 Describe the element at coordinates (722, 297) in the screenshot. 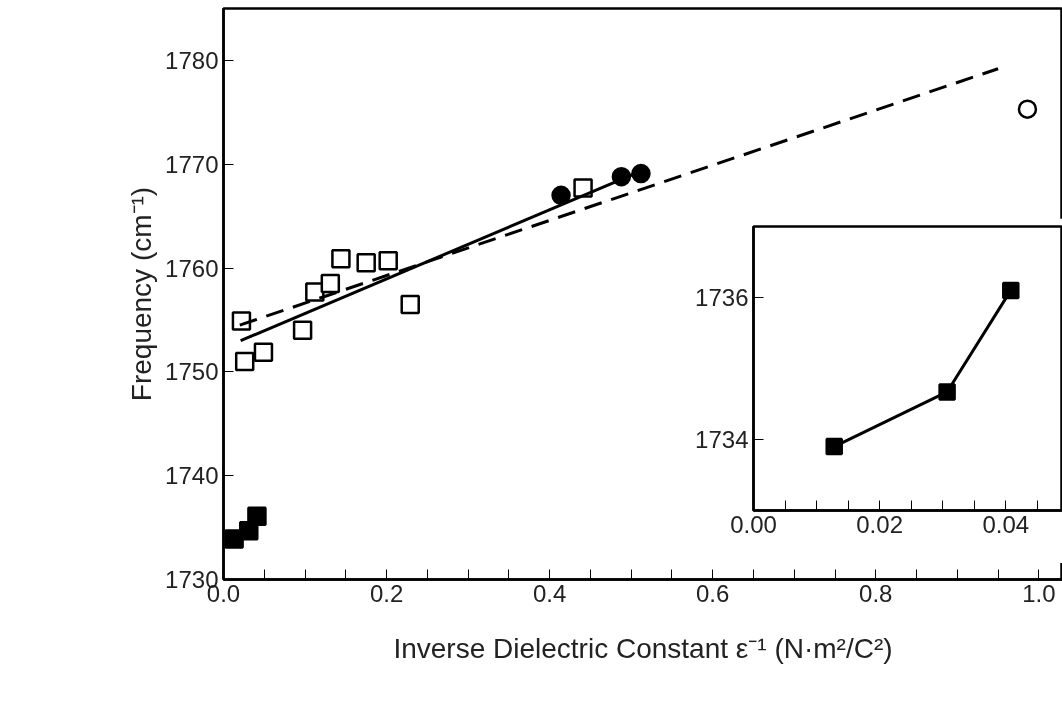

I see `y-tick-label: 1736` at that location.